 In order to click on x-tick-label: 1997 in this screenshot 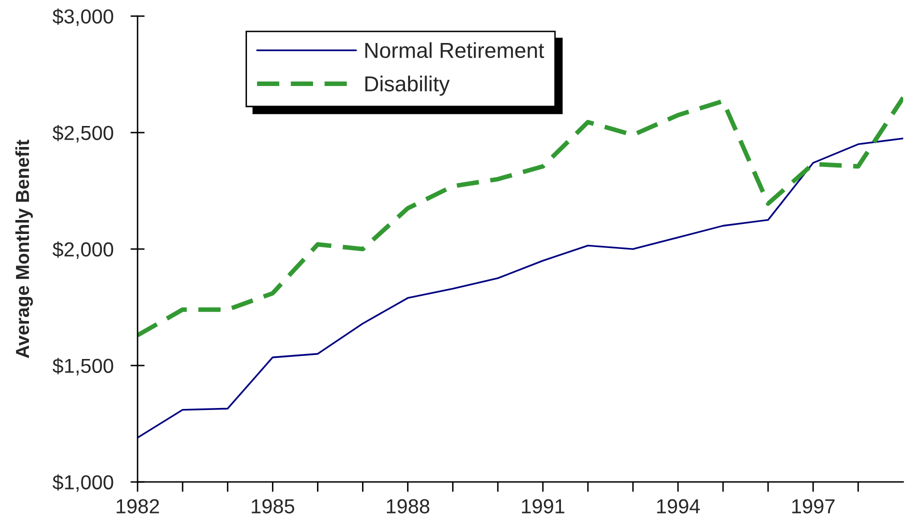, I will do `click(813, 506)`.